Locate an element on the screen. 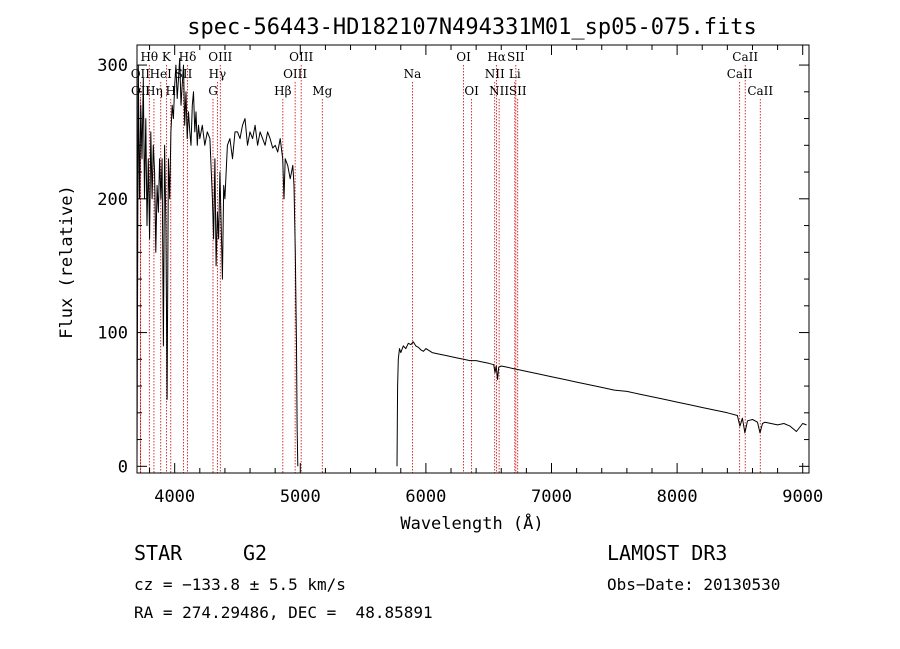 Image resolution: width=900 pixels, height=649 pixels. line-label-5: Hη is located at coordinates (154, 91).